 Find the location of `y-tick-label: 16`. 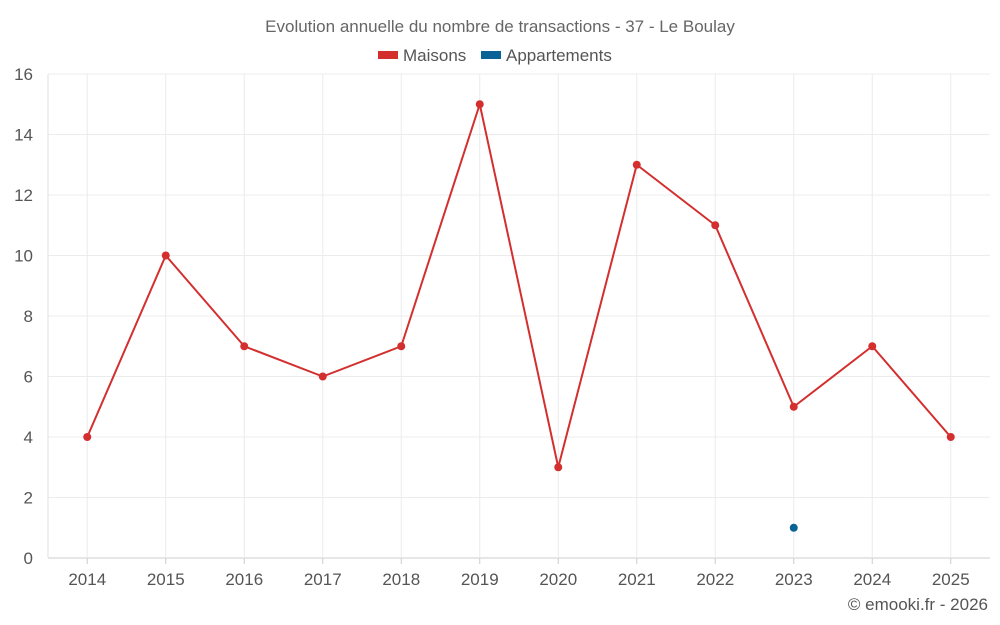

y-tick-label: 16 is located at coordinates (23, 74).